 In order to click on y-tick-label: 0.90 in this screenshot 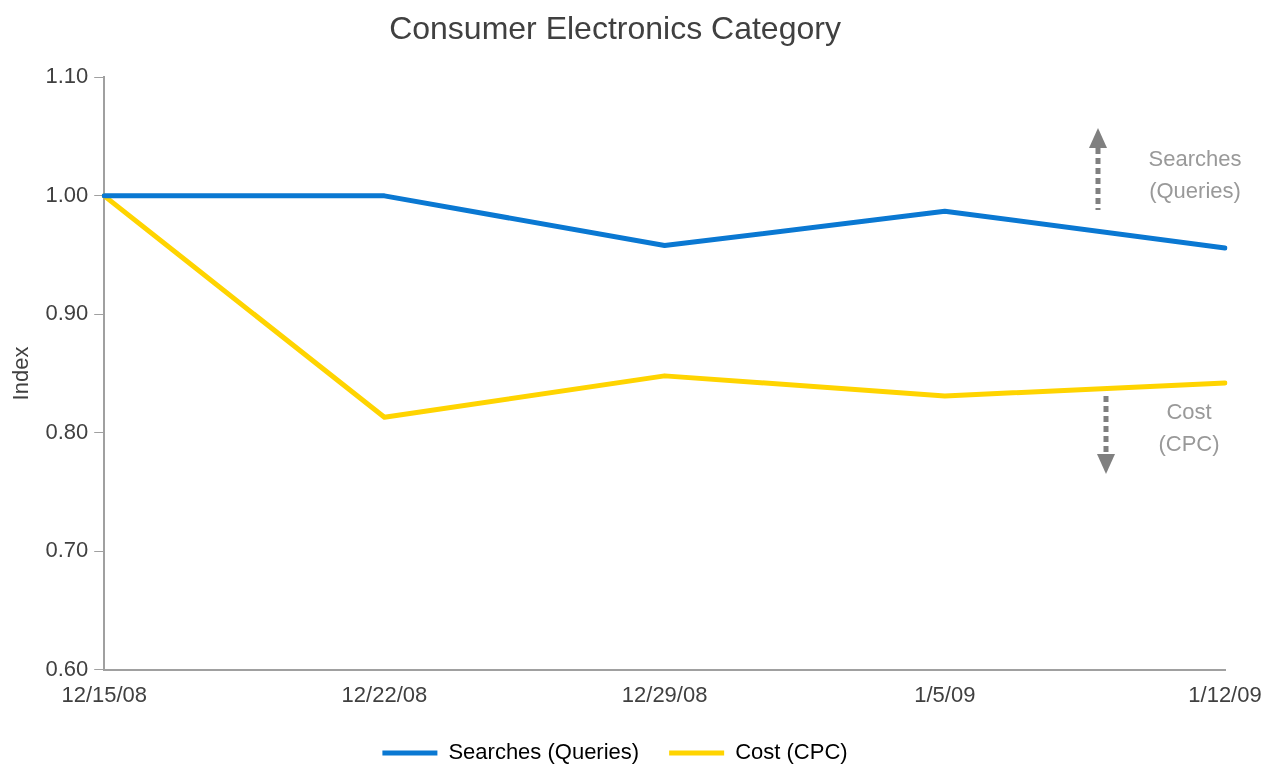, I will do `click(67, 313)`.